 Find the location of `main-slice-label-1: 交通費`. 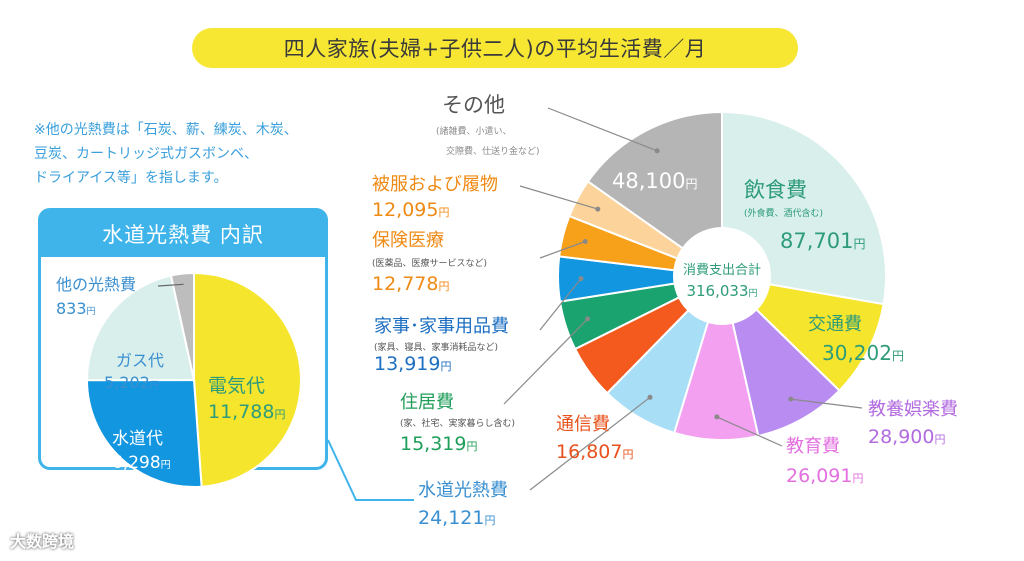

main-slice-label-1: 交通費 is located at coordinates (835, 324).